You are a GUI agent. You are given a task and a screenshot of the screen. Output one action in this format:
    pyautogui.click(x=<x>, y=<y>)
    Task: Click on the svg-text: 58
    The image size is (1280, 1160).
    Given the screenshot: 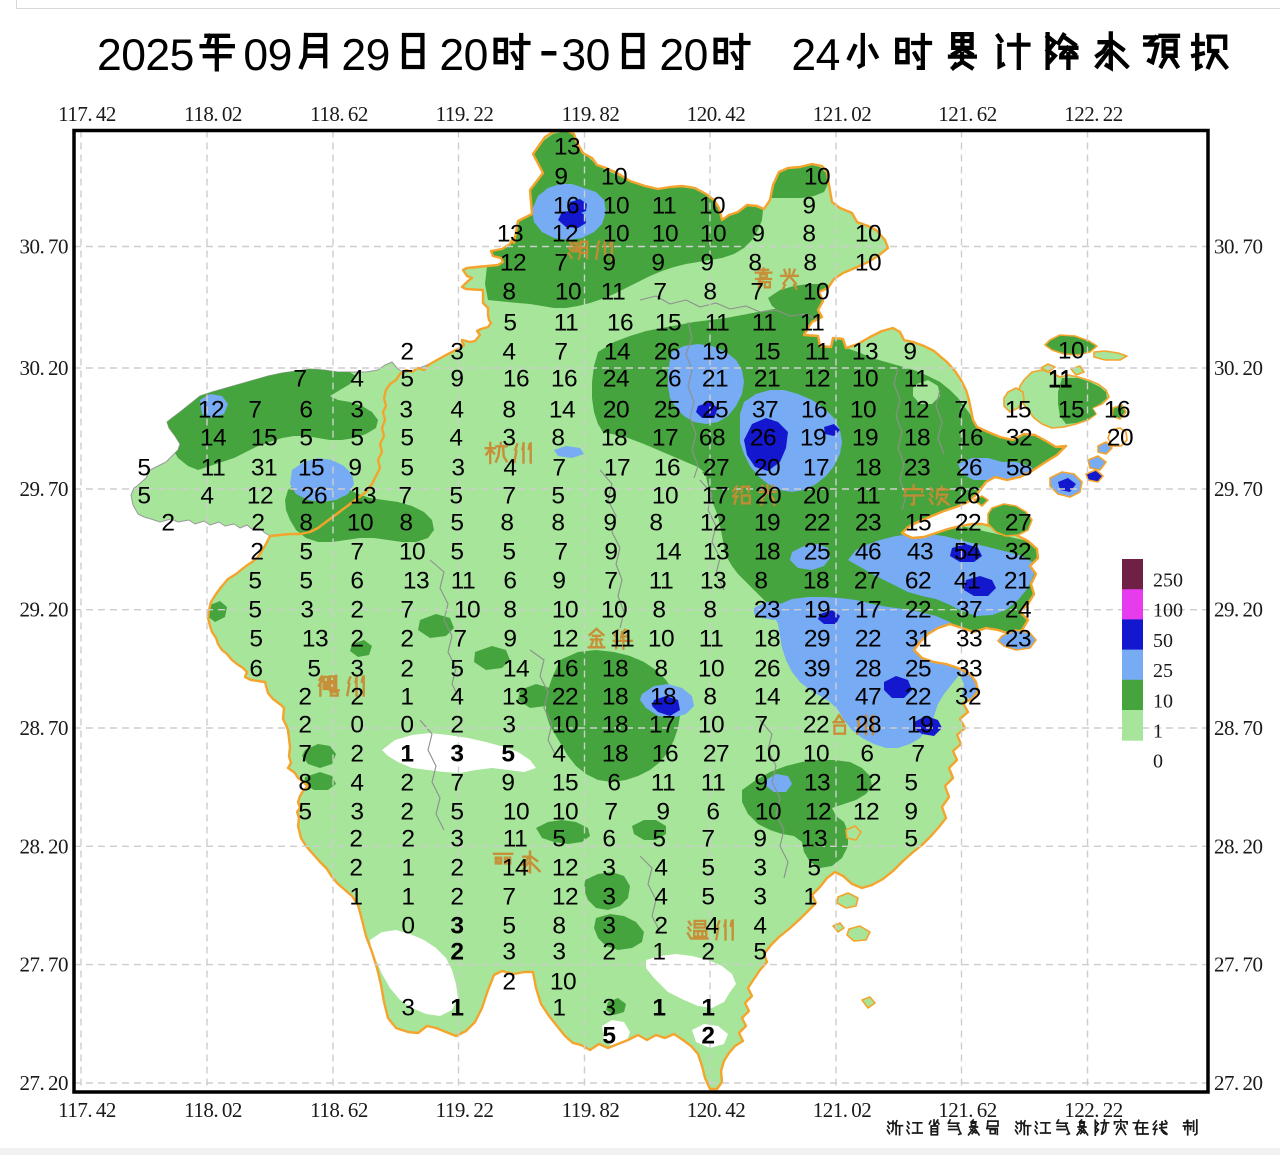 What is the action you would take?
    pyautogui.click(x=1019, y=468)
    